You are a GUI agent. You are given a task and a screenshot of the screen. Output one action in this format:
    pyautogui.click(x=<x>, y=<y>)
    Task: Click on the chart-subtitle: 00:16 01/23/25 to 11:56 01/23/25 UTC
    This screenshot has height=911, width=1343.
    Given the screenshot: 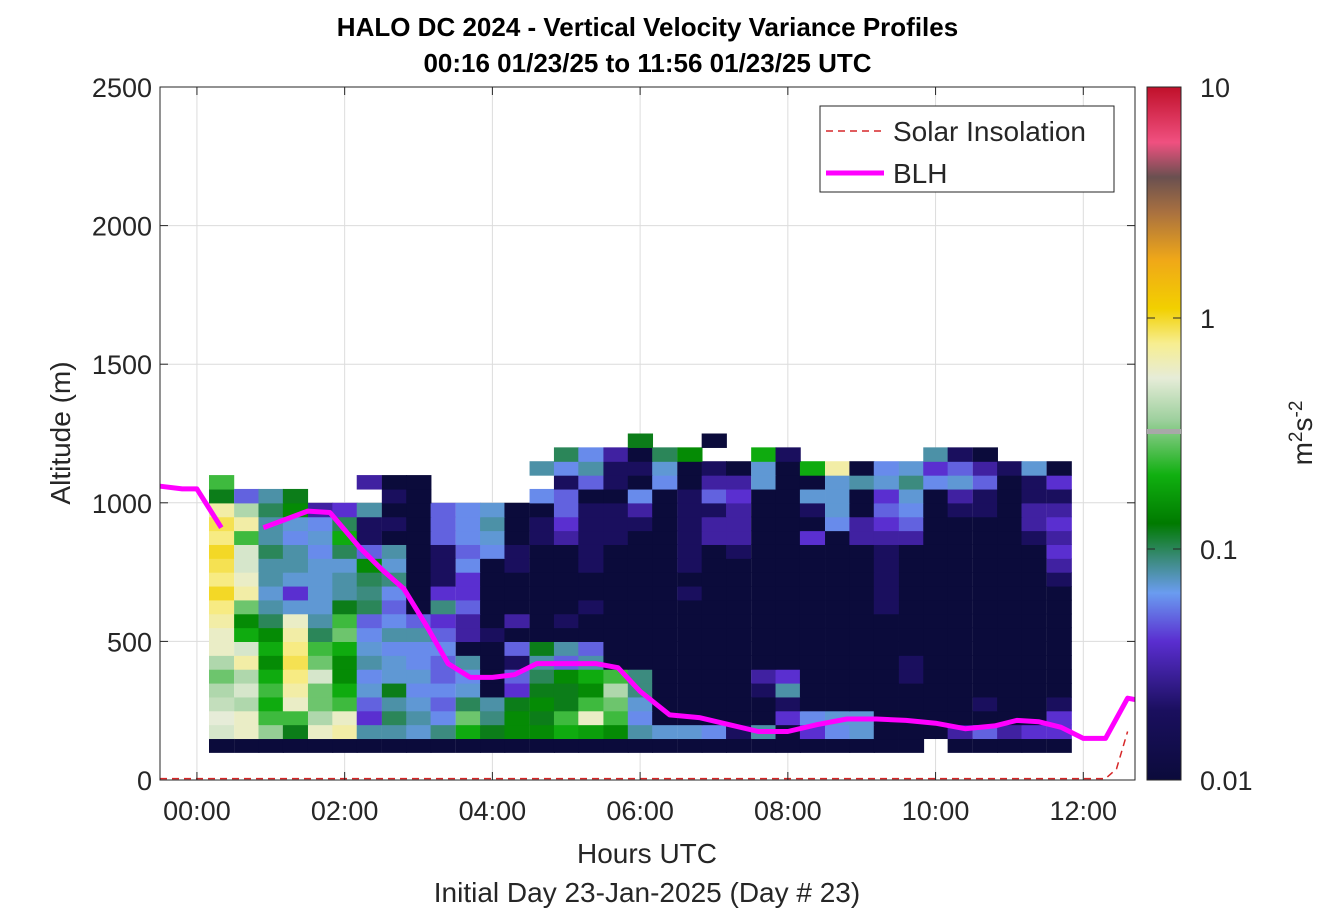 What is the action you would take?
    pyautogui.click(x=647, y=63)
    